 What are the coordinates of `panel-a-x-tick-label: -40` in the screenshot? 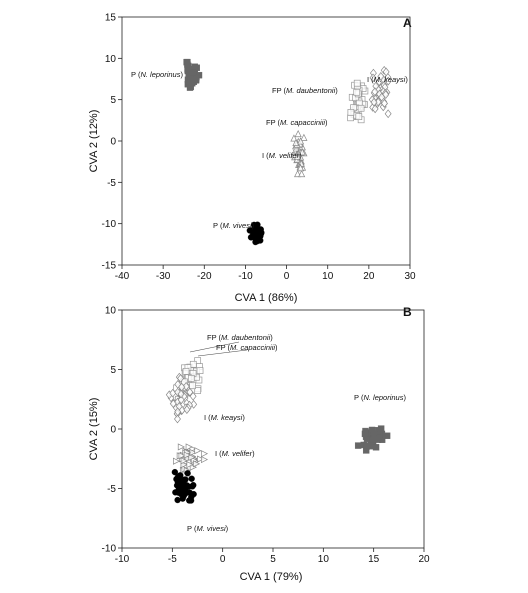 It's located at (122, 276).